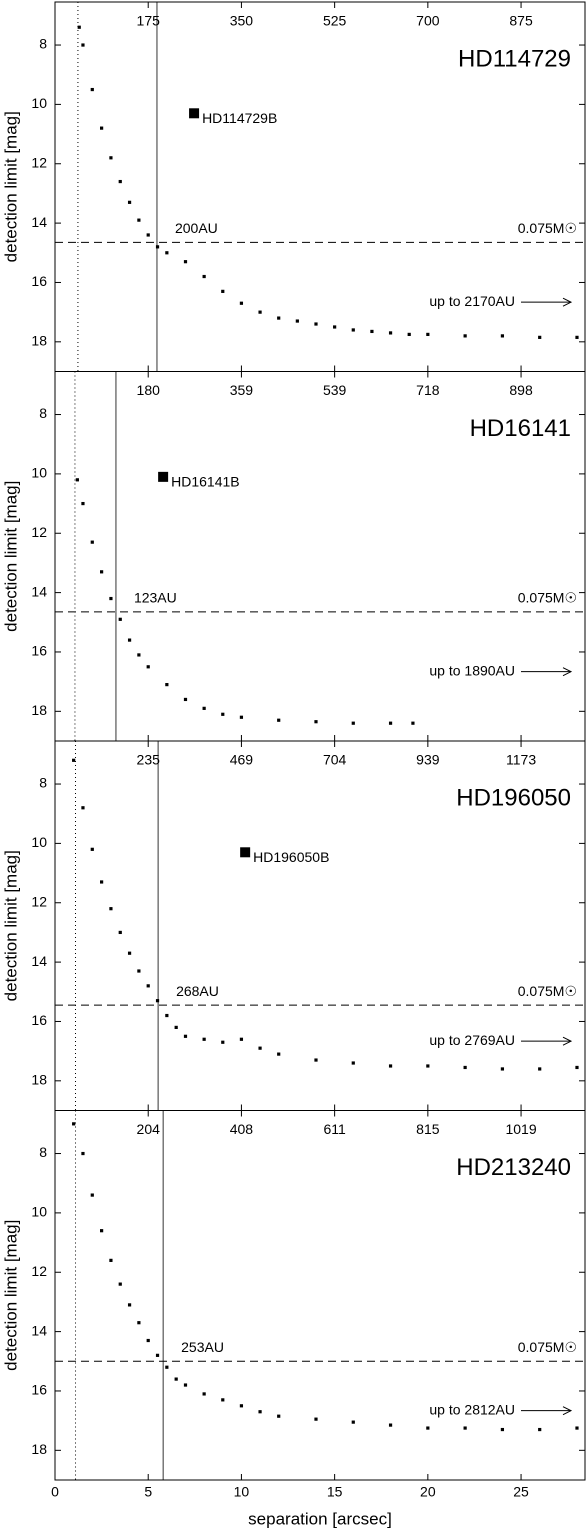  What do you see at coordinates (291, 857) in the screenshot?
I see `companion-label: HD196050B` at bounding box center [291, 857].